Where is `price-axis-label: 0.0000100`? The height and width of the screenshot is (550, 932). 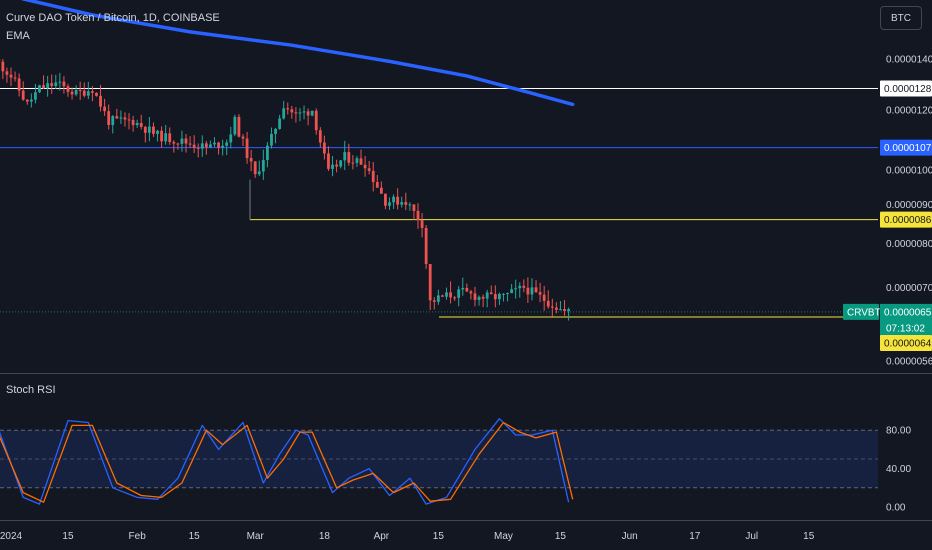 price-axis-label: 0.0000100 is located at coordinates (909, 170).